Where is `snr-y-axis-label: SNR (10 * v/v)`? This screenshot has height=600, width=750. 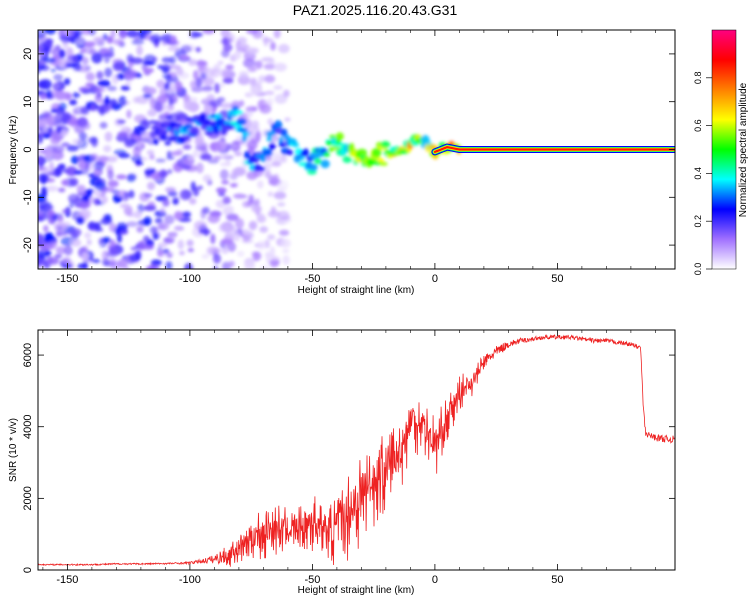
snr-y-axis-label: SNR (10 * v/v) is located at coordinates (13, 450).